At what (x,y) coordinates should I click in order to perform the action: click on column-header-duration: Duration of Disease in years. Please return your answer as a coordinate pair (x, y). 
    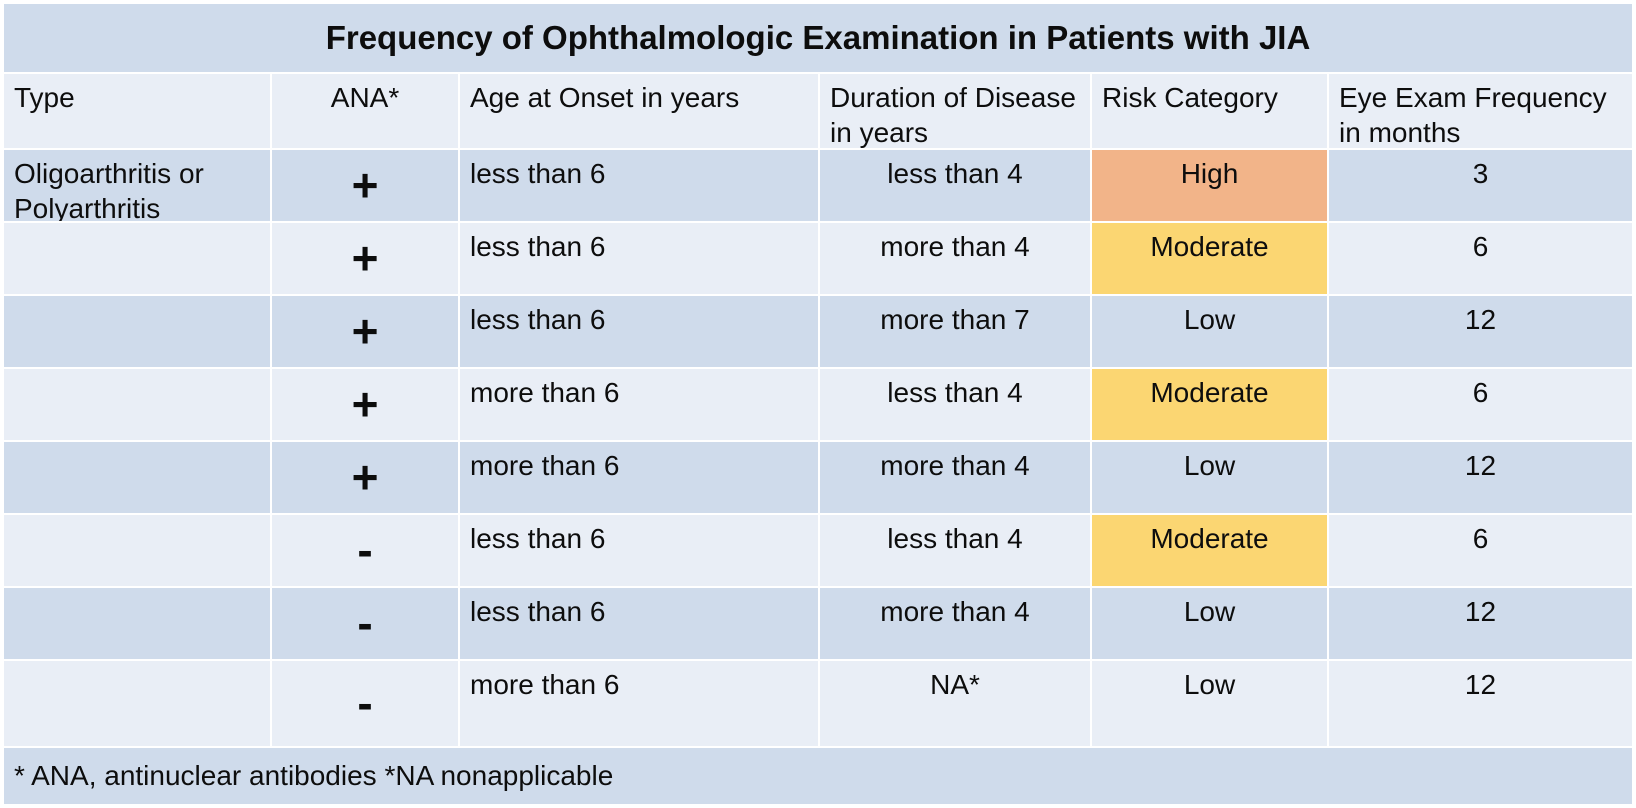
    Looking at the image, I should click on (956, 112).